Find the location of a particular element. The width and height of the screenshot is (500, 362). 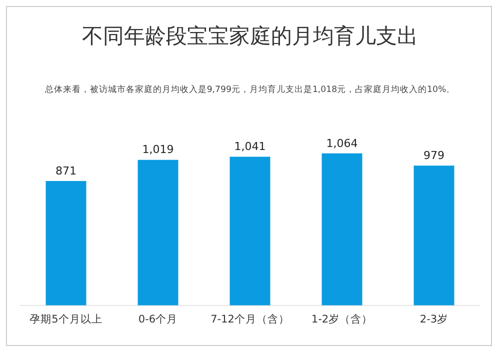

data-label: 871 is located at coordinates (66, 171).